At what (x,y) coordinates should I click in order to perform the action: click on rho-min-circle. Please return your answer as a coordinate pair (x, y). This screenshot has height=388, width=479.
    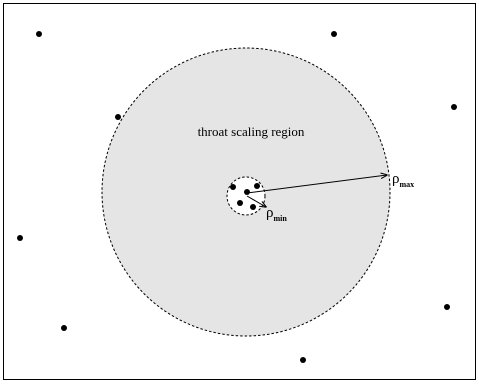
    Looking at the image, I should click on (246, 196).